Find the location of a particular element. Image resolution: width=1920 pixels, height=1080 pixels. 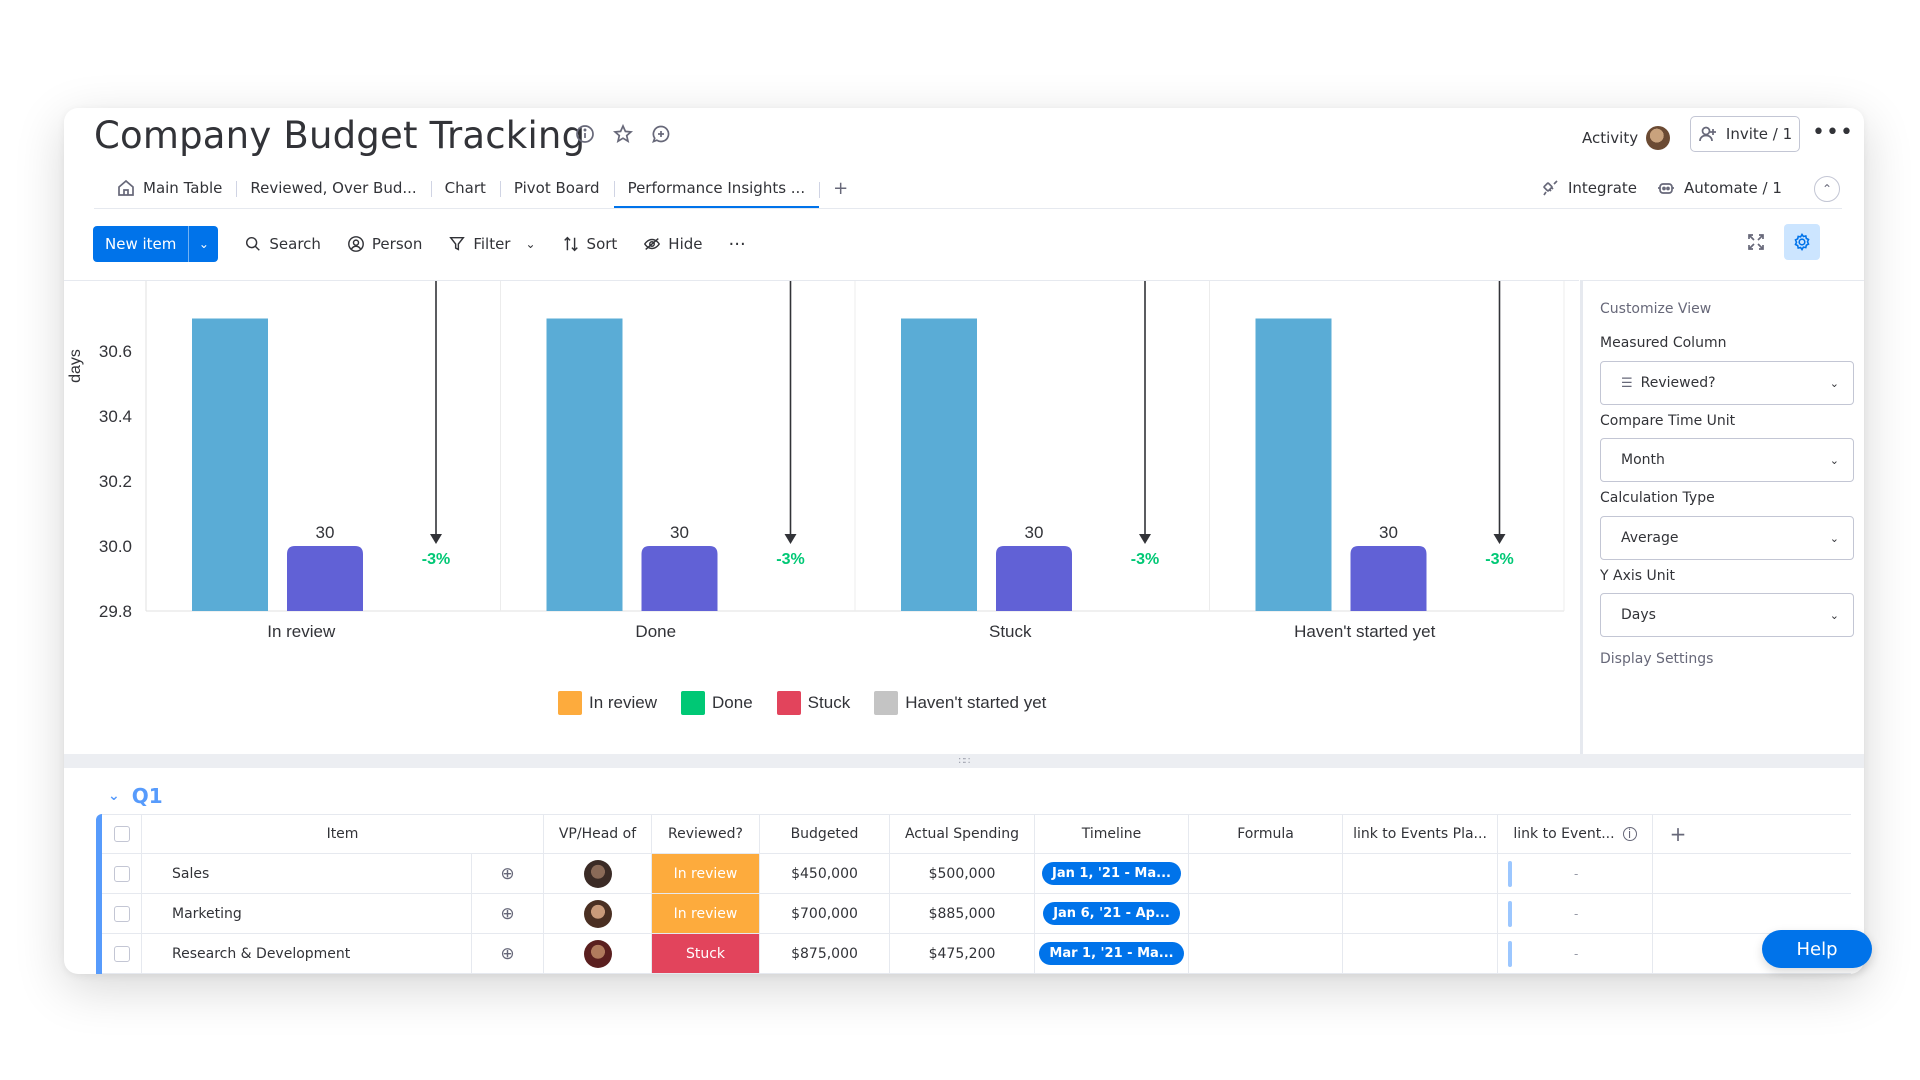

budgeted-cell: $450,000 is located at coordinates (825, 873).